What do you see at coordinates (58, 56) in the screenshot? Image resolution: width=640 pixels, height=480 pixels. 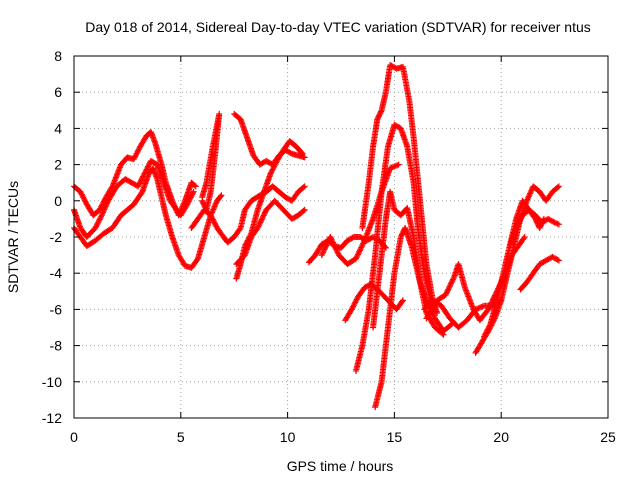 I see `y-tick-label: 8` at bounding box center [58, 56].